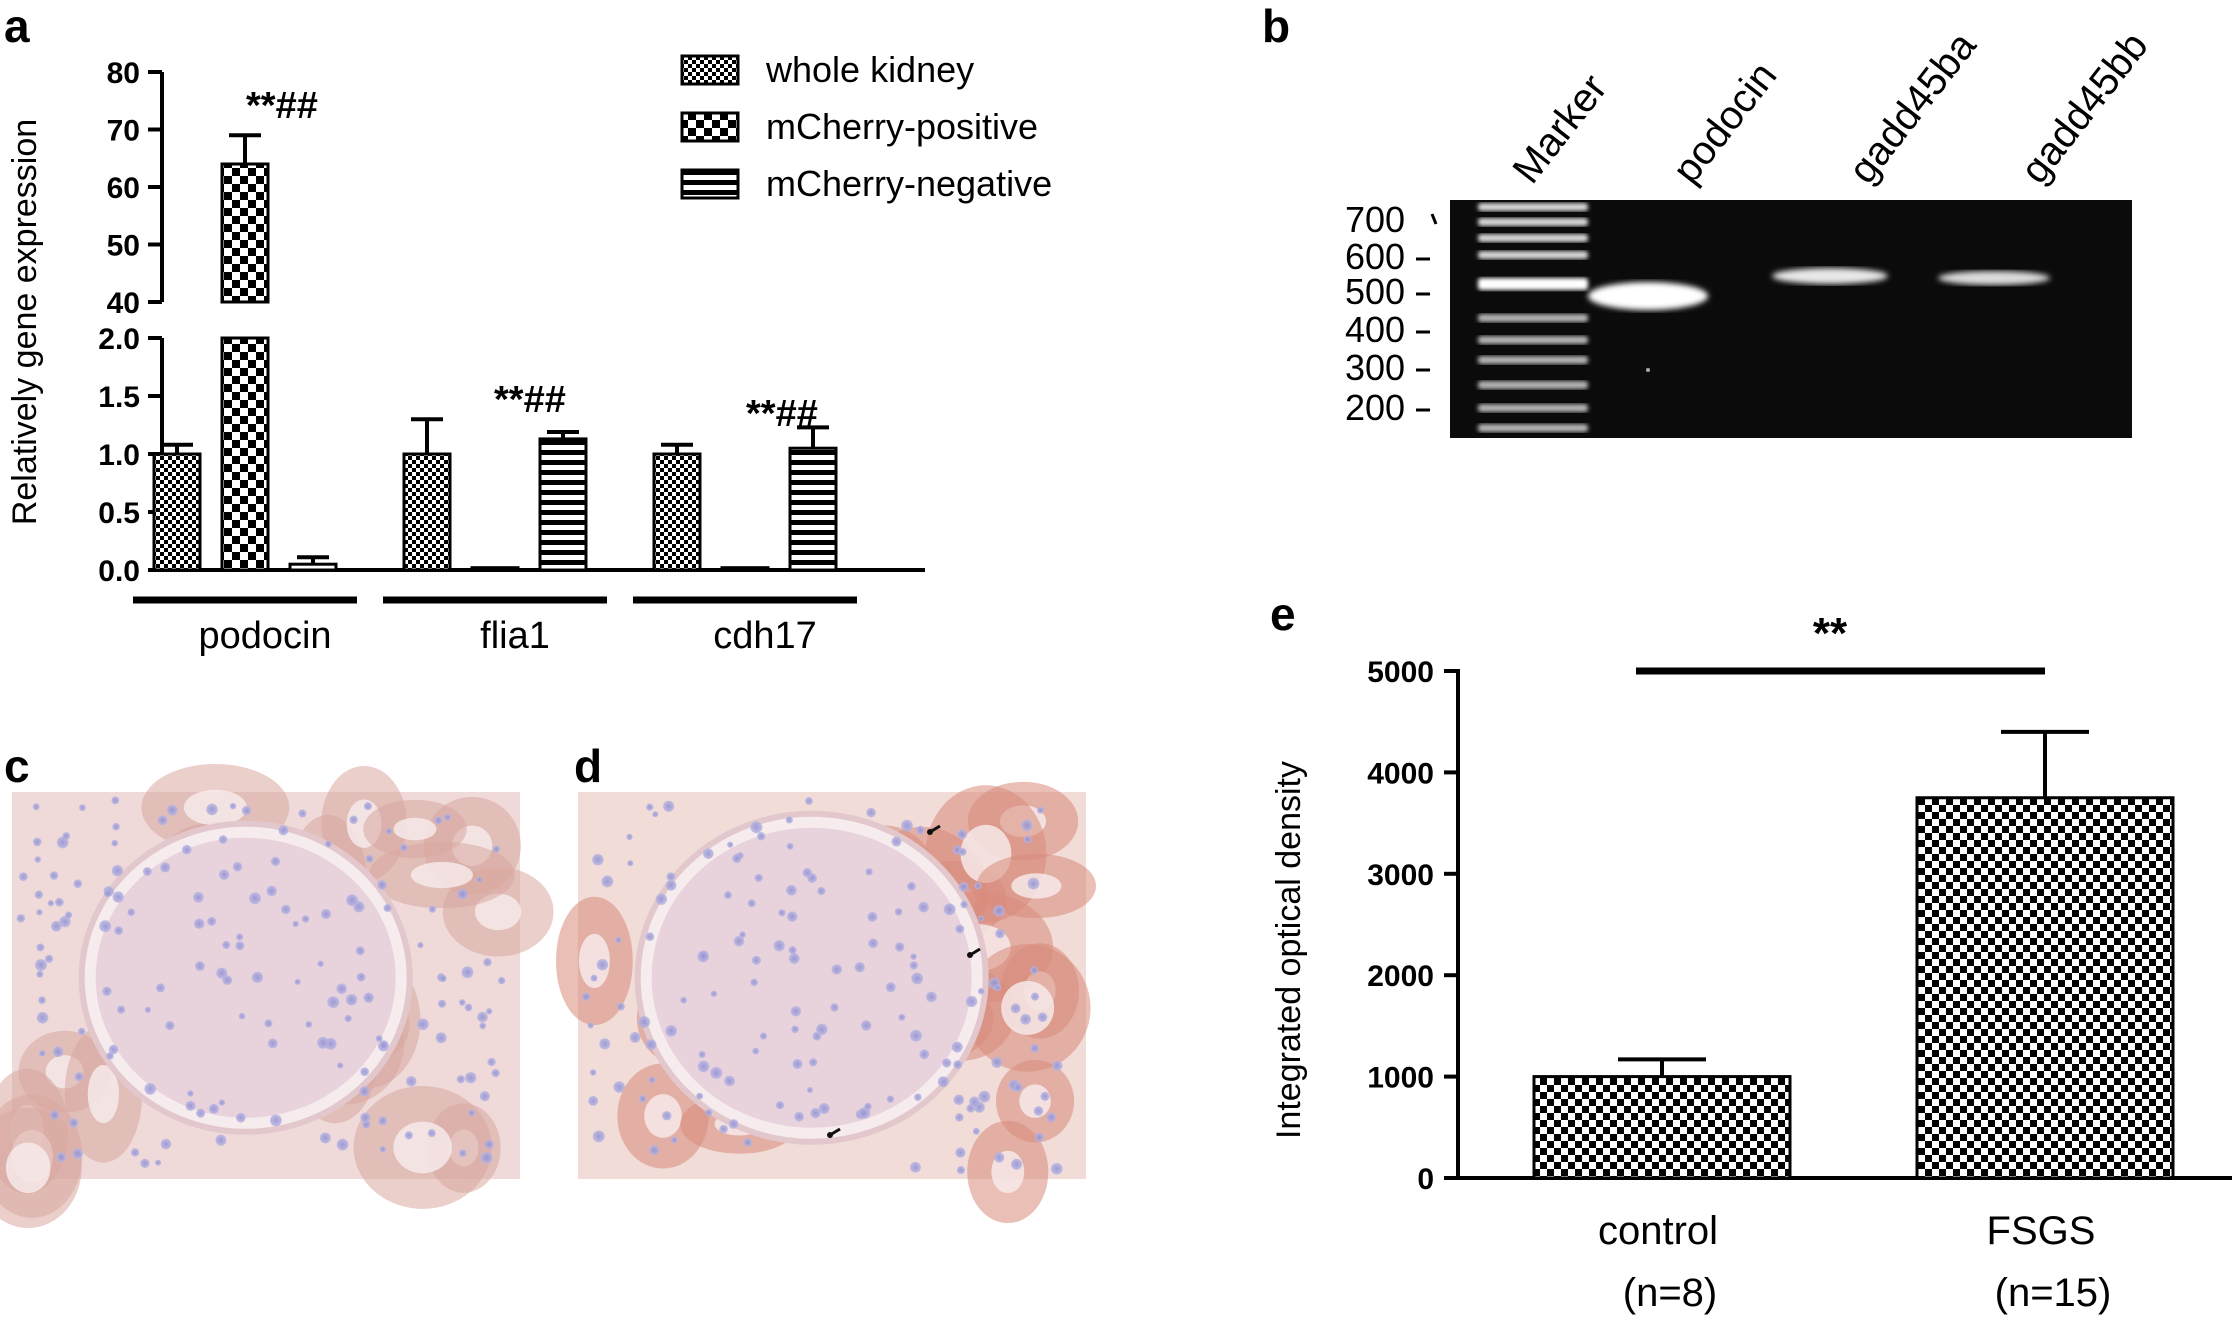 This screenshot has height=1321, width=2238. I want to click on legend-swatch, so click(710, 127).